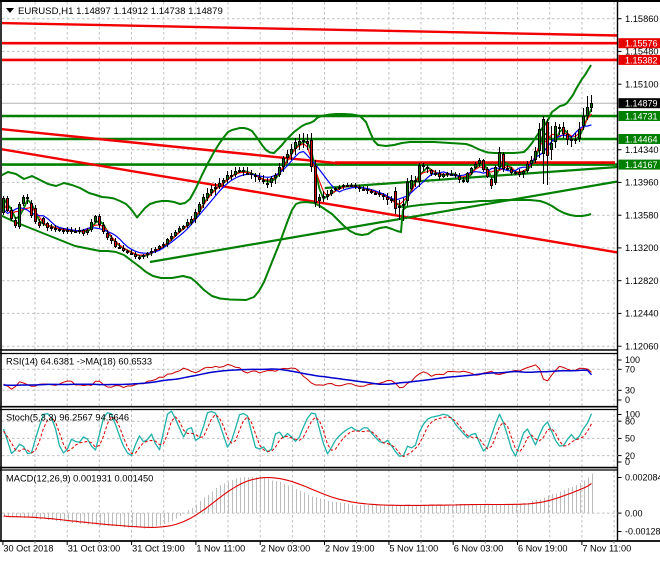  I want to click on svg-text: Stoch(5,3,3) 96.2567 94.5646, so click(67, 418).